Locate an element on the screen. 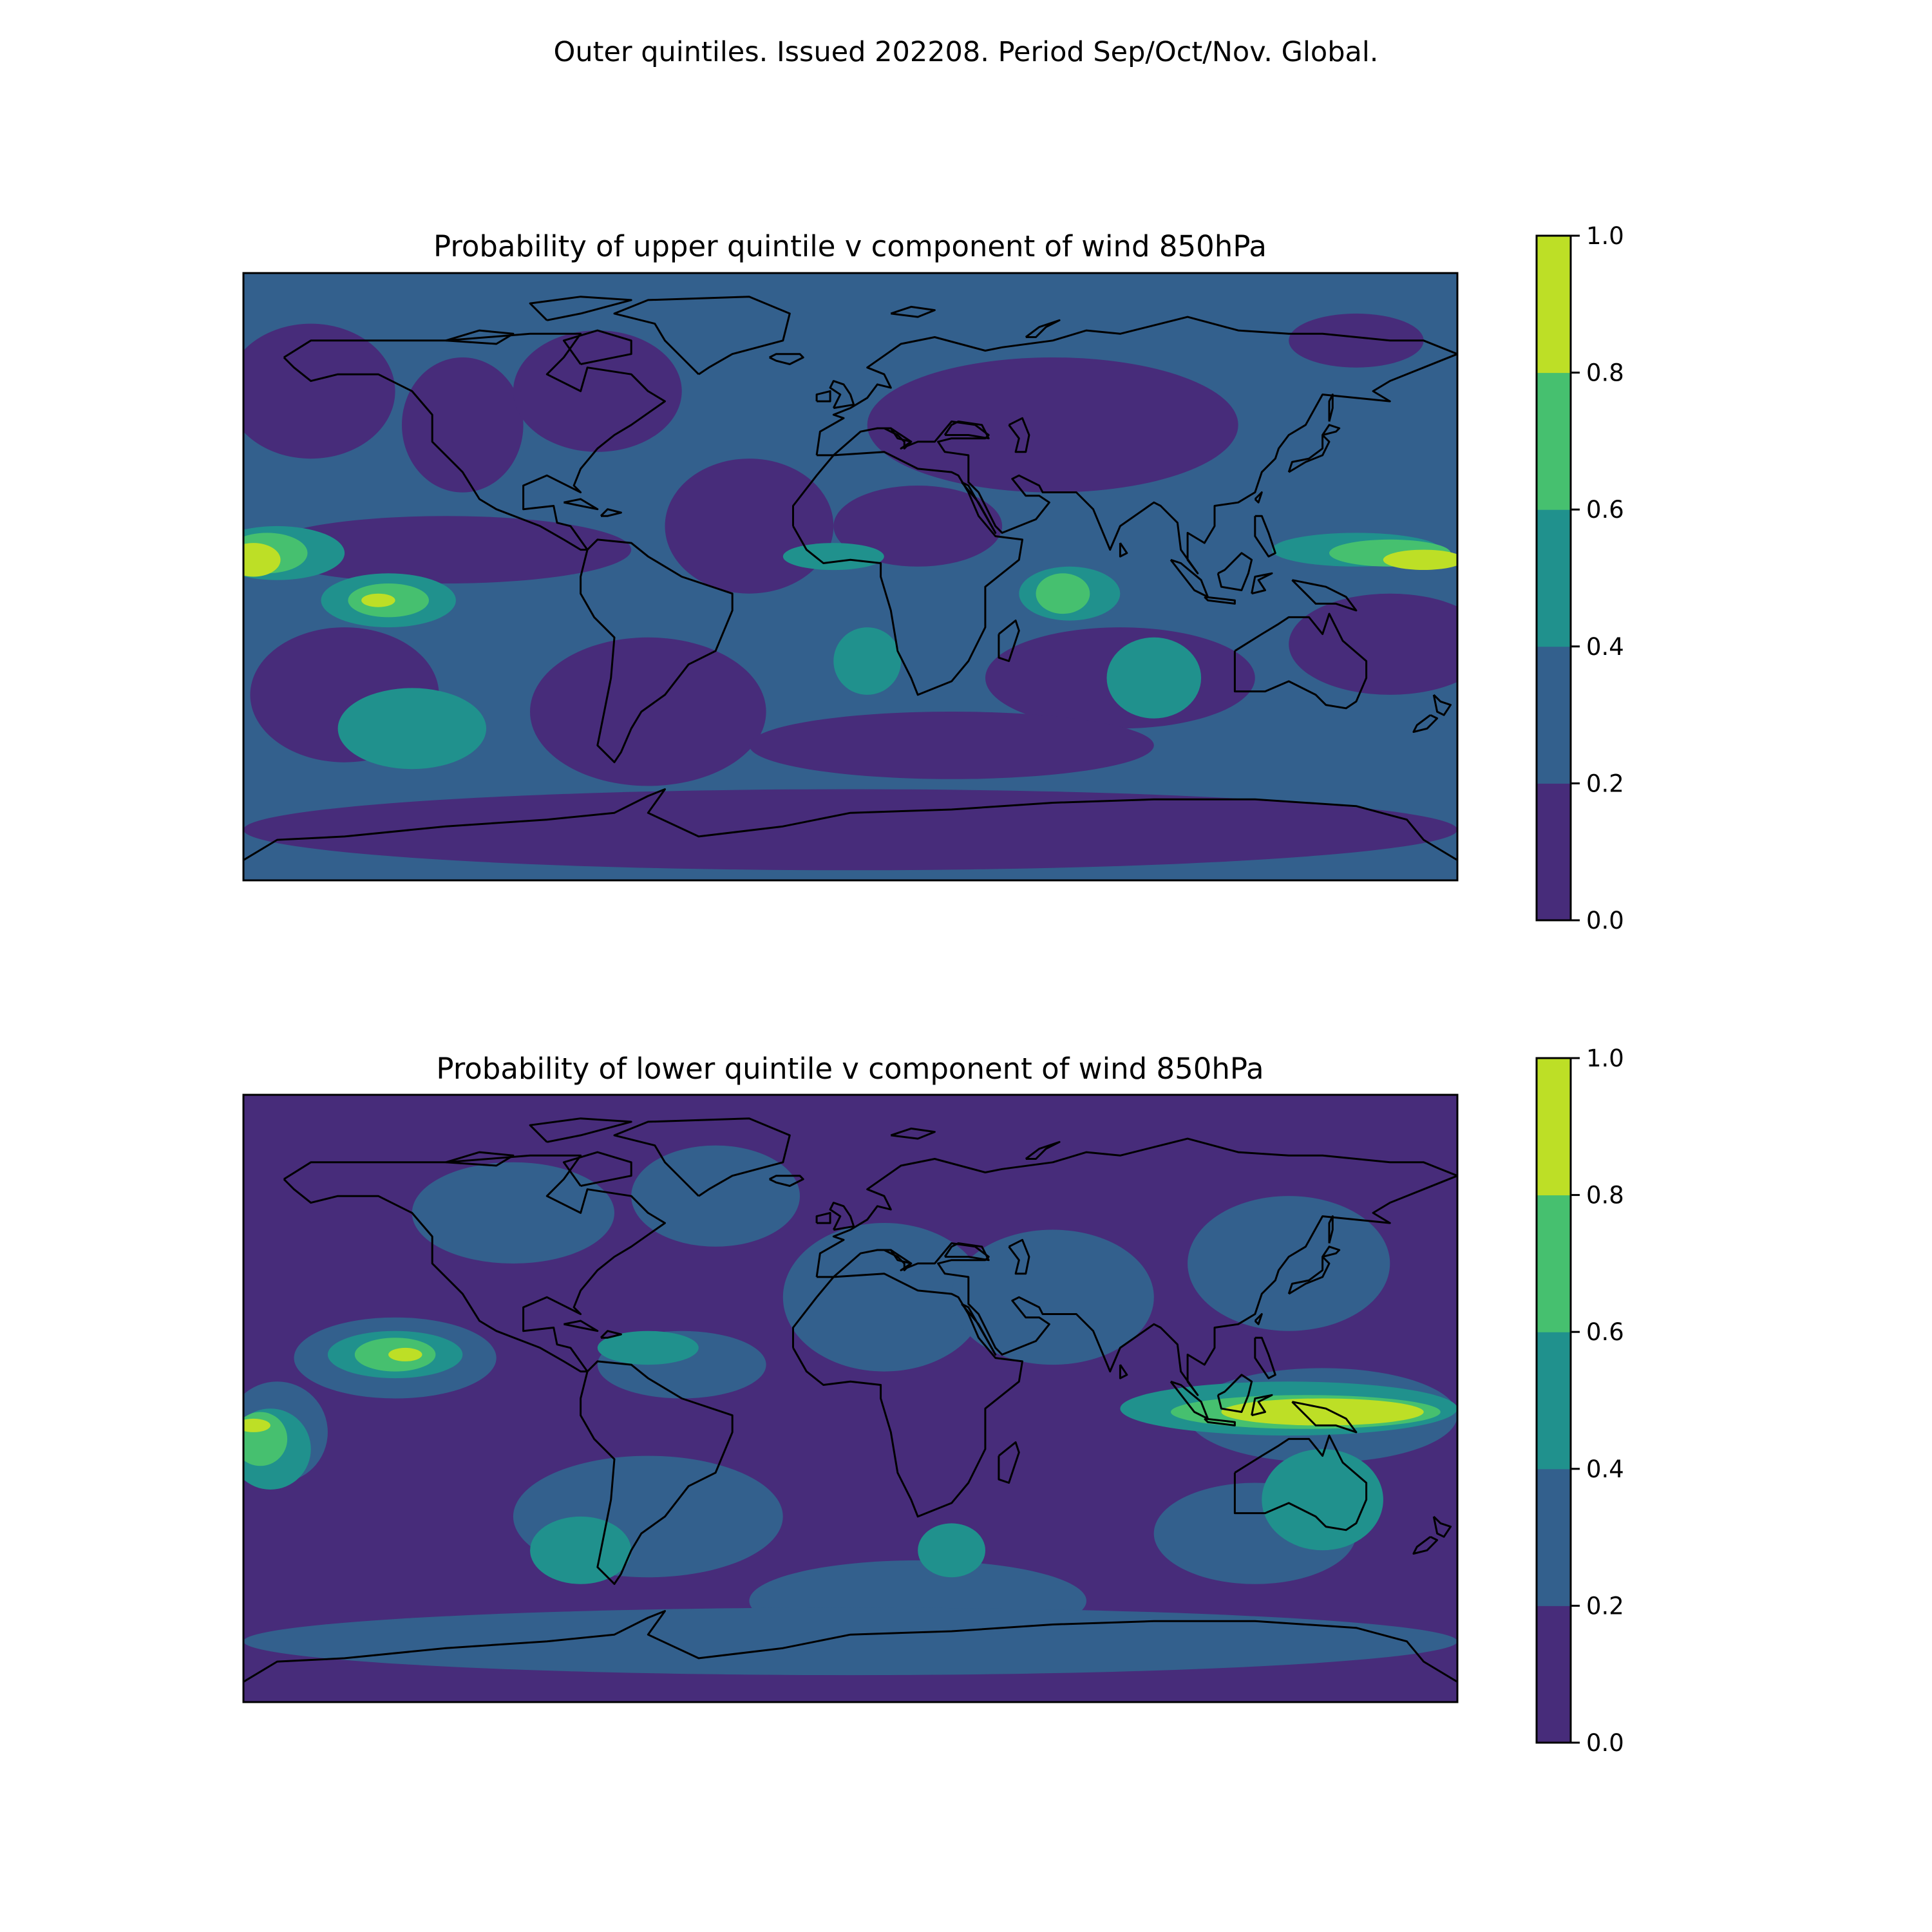  colorbar-tick-label: 0.4 is located at coordinates (1605, 1469).